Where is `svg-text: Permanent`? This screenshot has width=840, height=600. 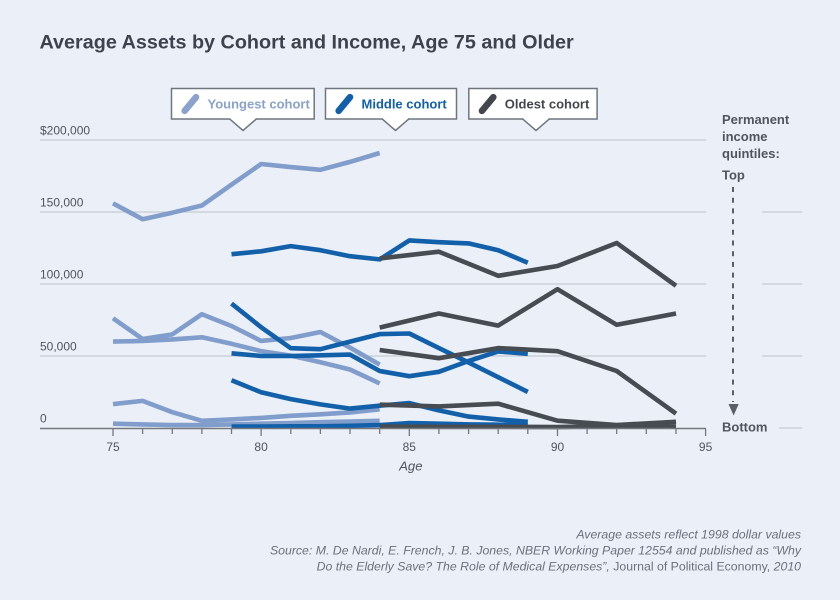 svg-text: Permanent is located at coordinates (756, 119).